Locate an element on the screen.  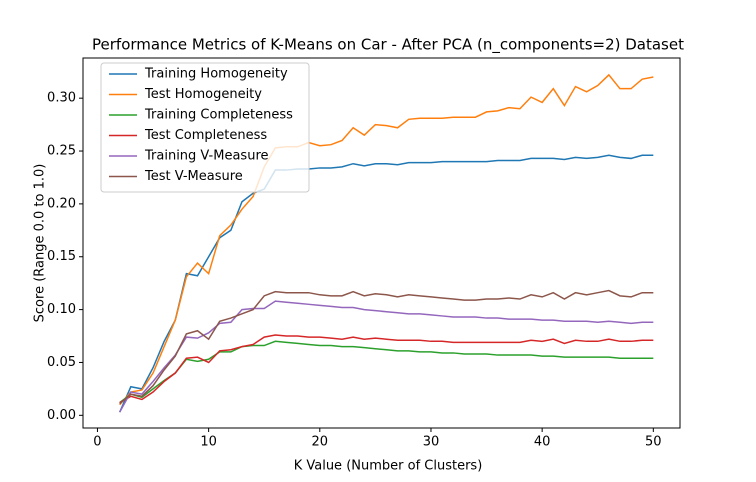
x-tick-label: 40 is located at coordinates (542, 442).